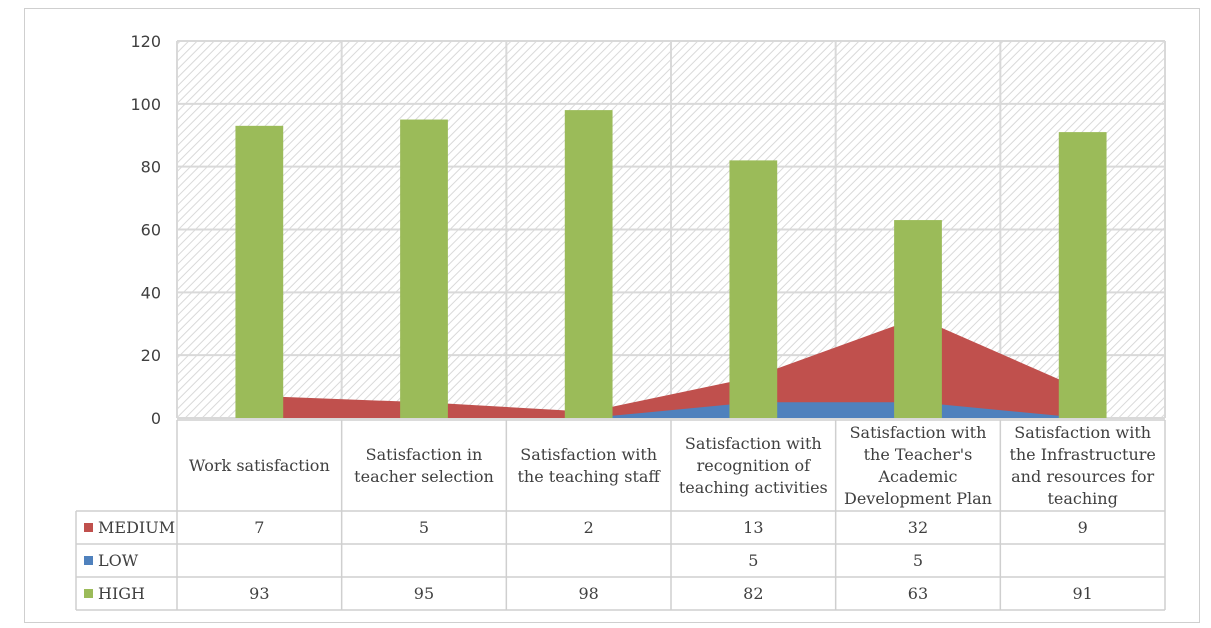 The height and width of the screenshot is (628, 1211). Describe the element at coordinates (259, 527) in the screenshot. I see `data-table-value: 7` at that location.